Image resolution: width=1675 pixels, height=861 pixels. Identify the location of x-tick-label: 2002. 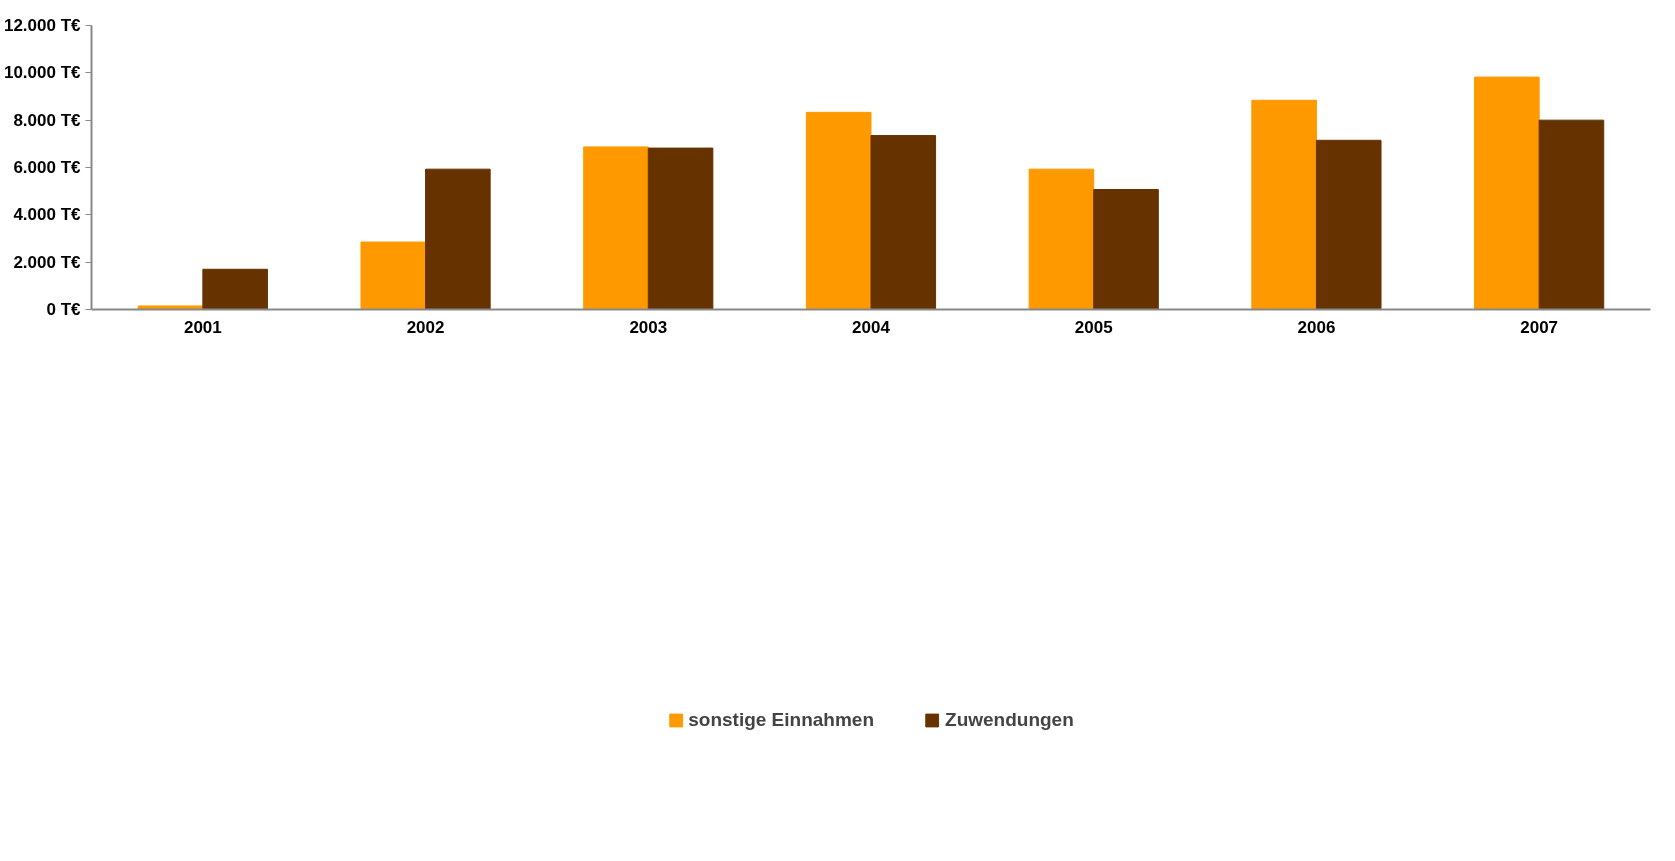
(425, 327).